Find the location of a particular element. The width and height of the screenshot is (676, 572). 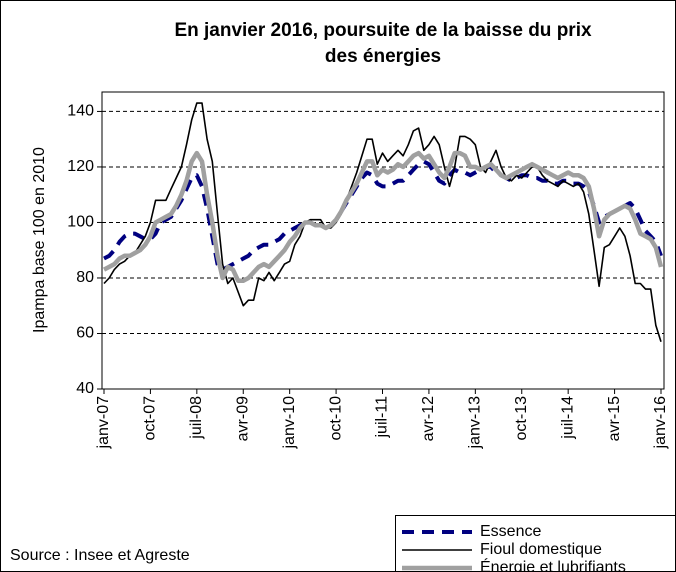

legend-label: Essence is located at coordinates (510, 531).